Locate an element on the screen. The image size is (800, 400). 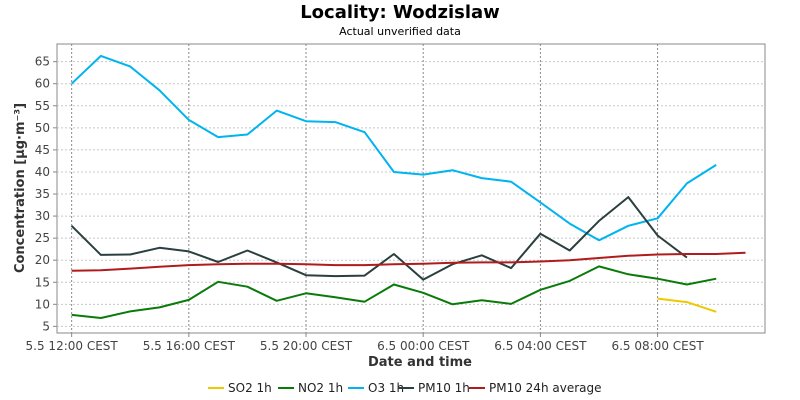
series-line-so2-1h is located at coordinates (687, 305).